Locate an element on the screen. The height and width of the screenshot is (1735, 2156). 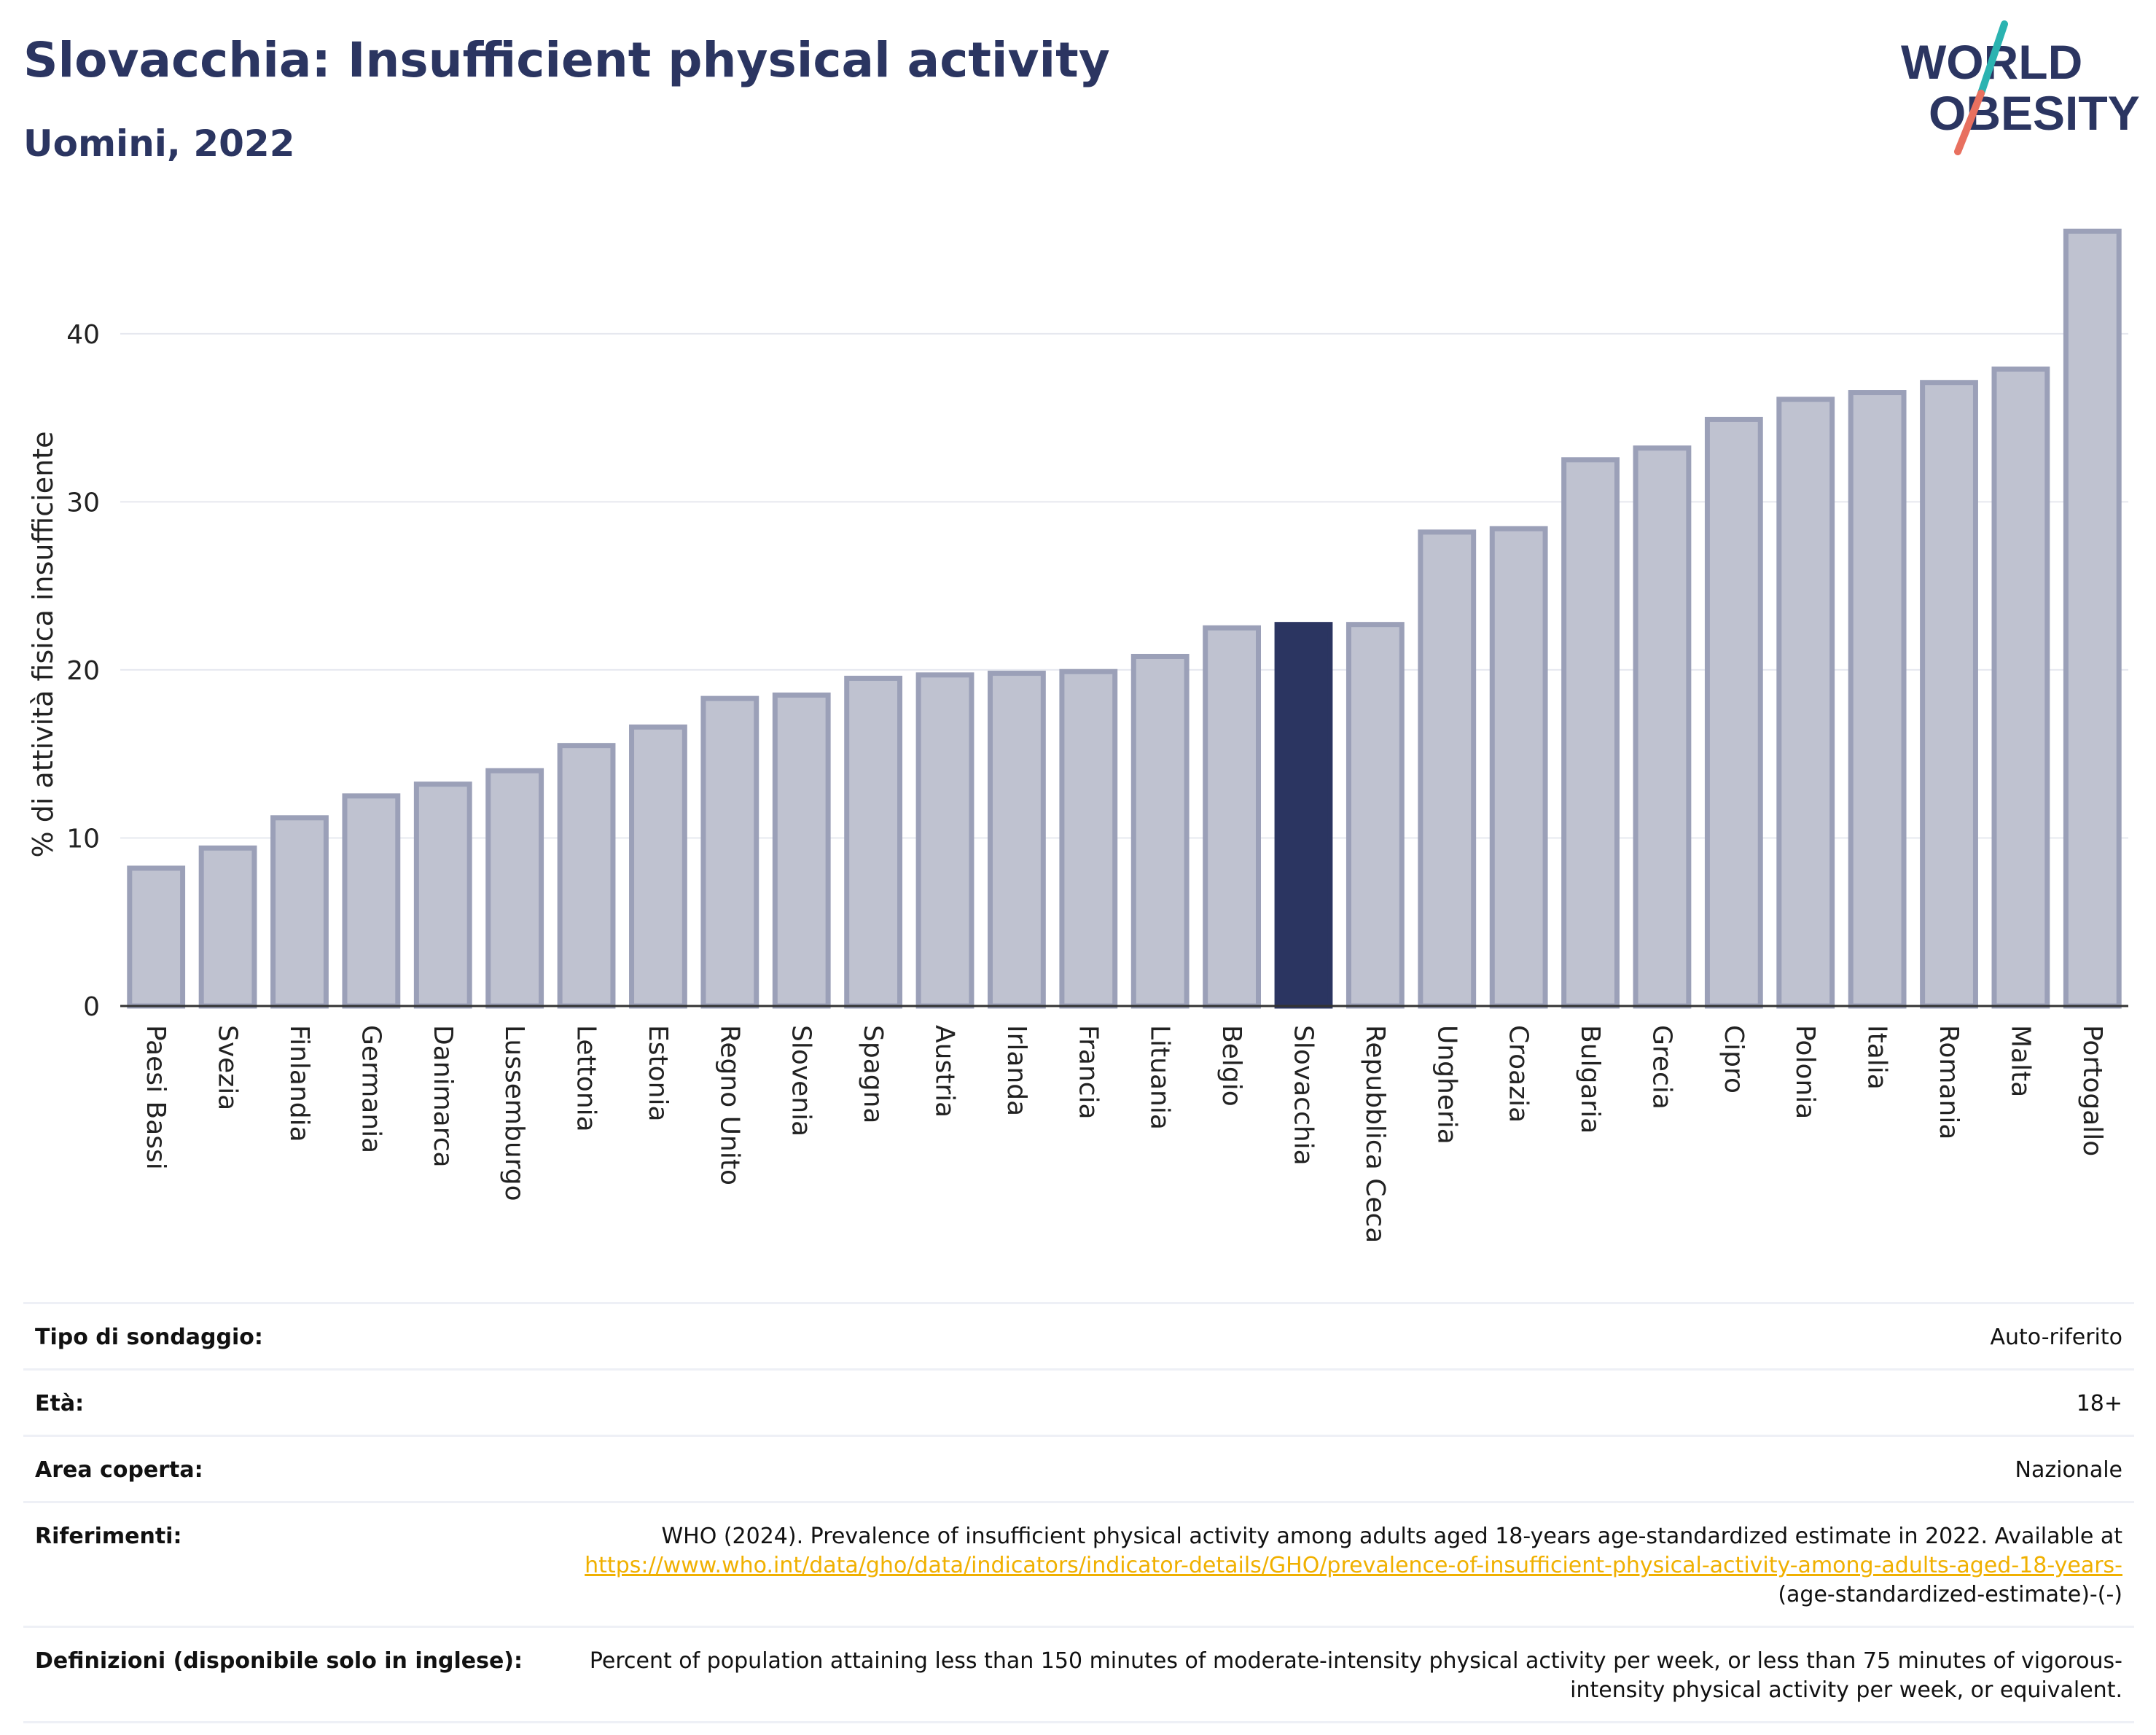
x-tick-label: Francia is located at coordinates (1088, 1072).